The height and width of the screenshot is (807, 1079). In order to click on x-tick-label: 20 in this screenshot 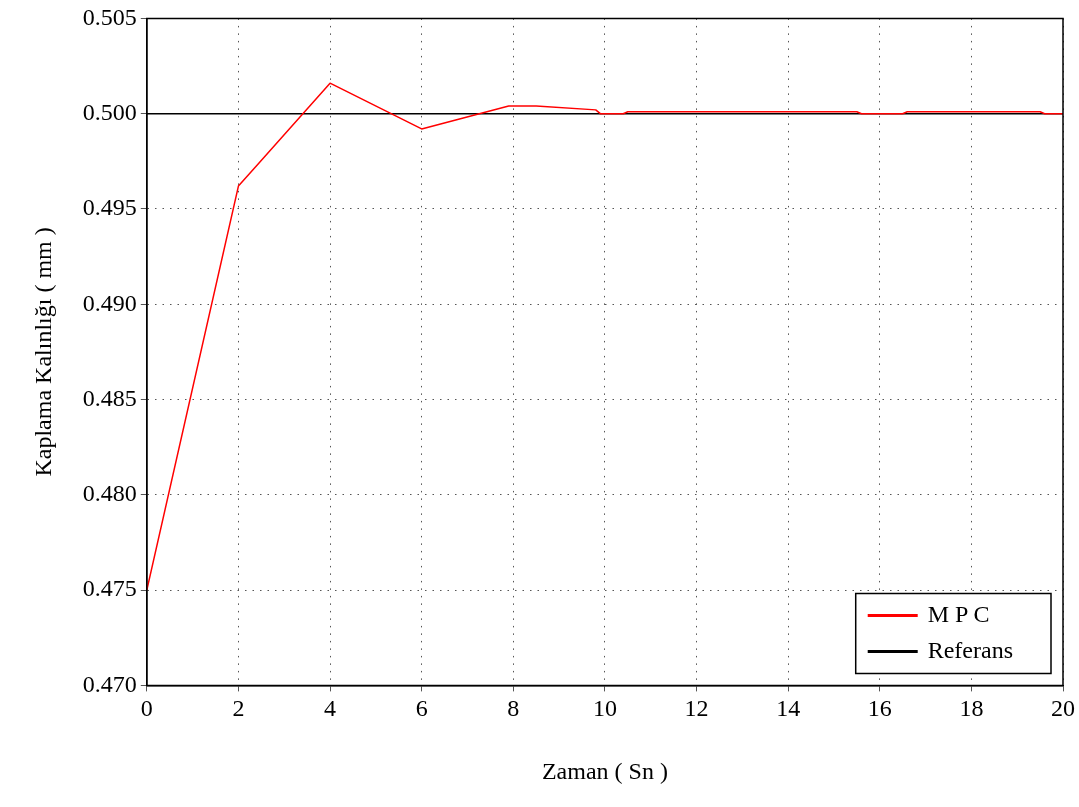, I will do `click(1063, 708)`.